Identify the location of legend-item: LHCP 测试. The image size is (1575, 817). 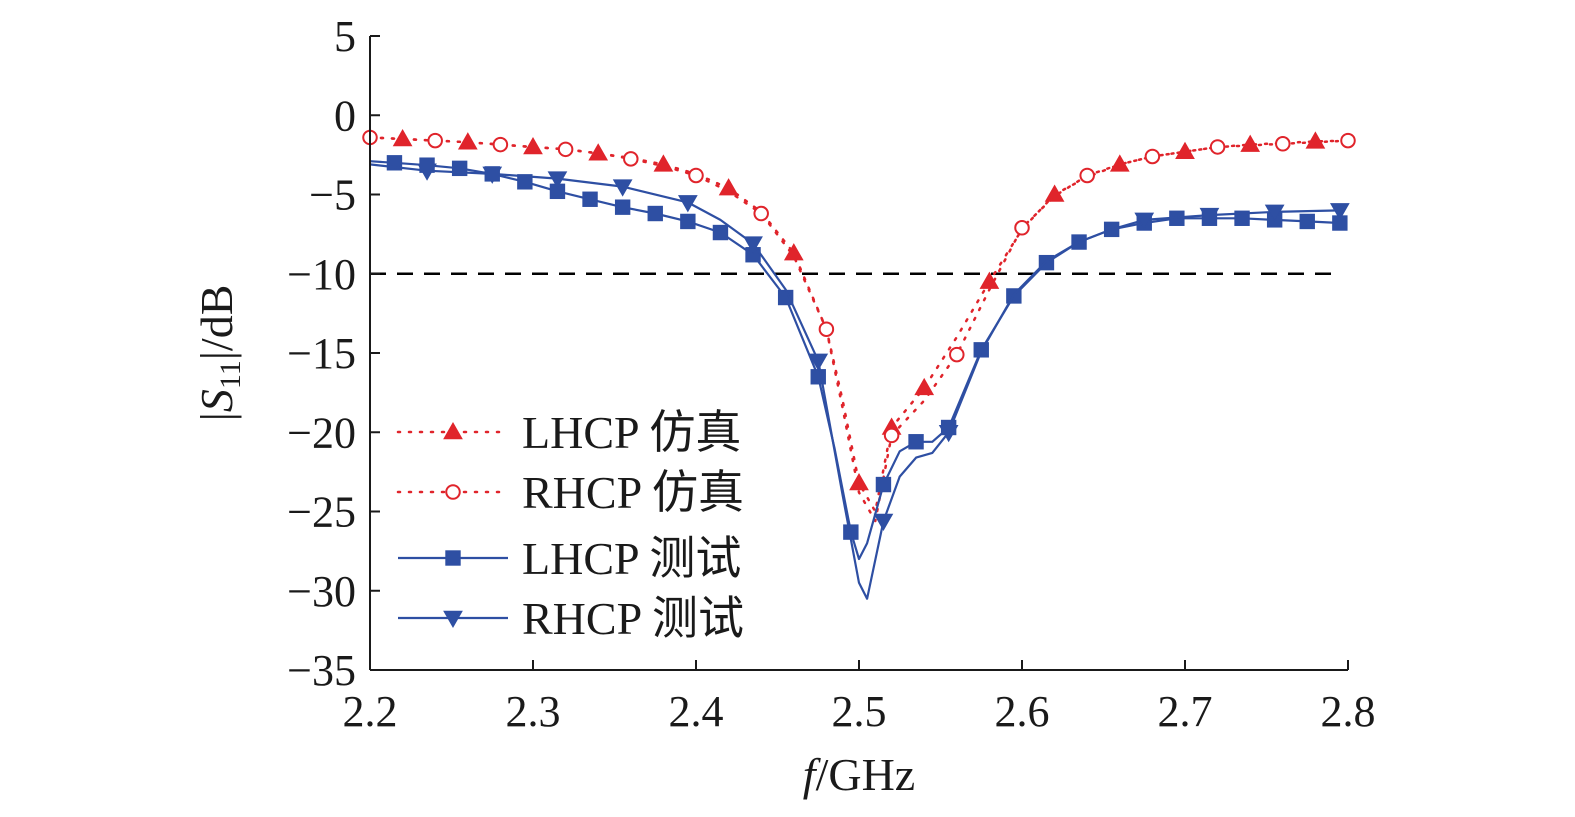
(569, 558).